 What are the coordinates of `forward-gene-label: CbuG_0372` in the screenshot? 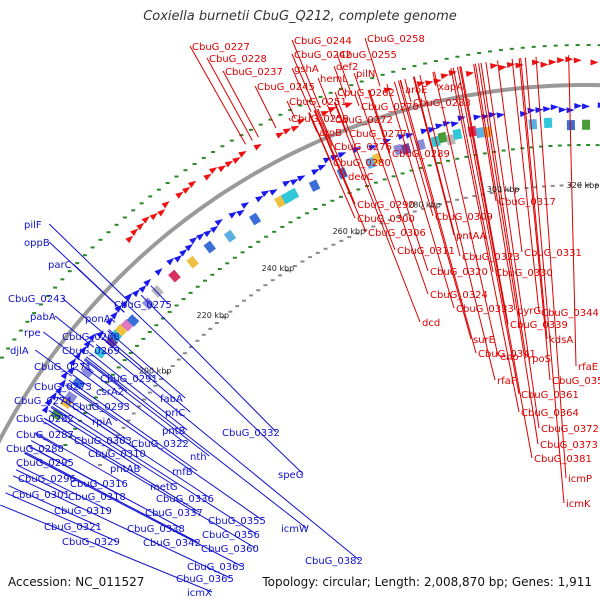 It's located at (570, 429).